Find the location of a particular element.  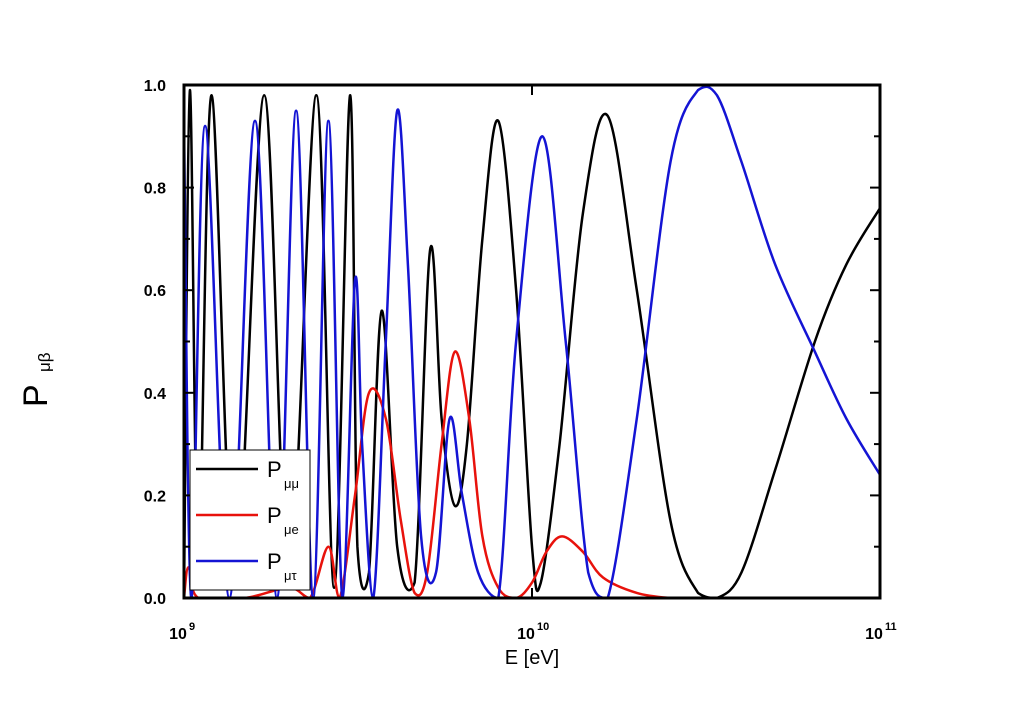

x-tick-label-exponent: 9 is located at coordinates (192, 627).